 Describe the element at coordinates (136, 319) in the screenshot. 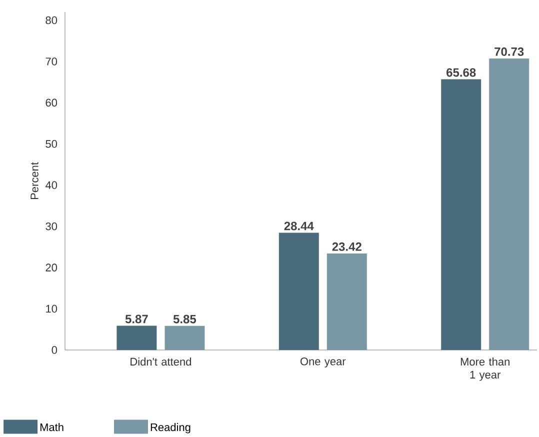

I see `data-label: 5.87` at that location.